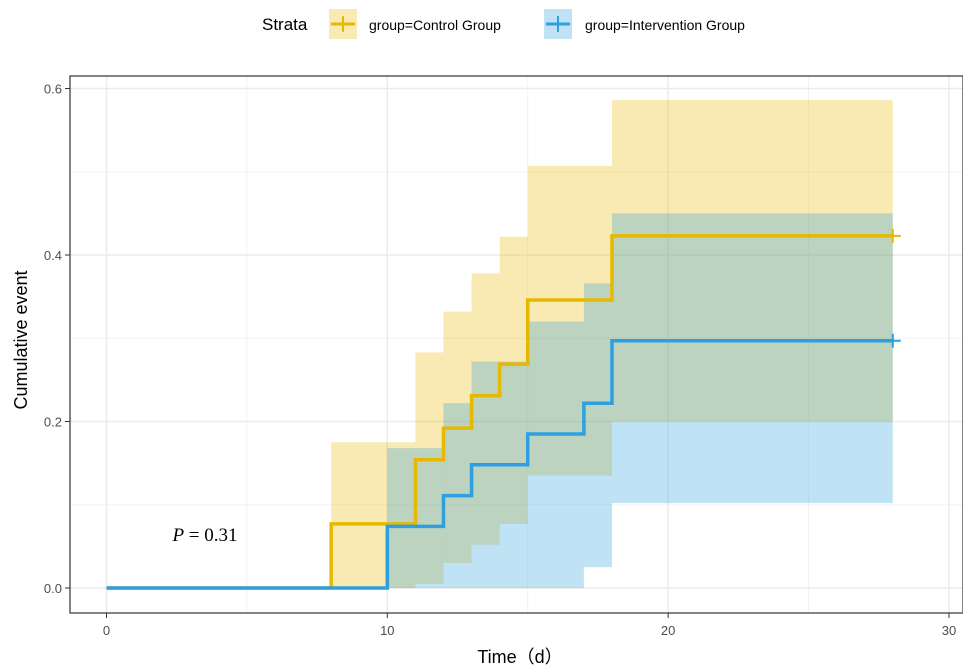 The image size is (963, 671). Describe the element at coordinates (210, 535) in the screenshot. I see `p-value-text: = 0.31` at that location.